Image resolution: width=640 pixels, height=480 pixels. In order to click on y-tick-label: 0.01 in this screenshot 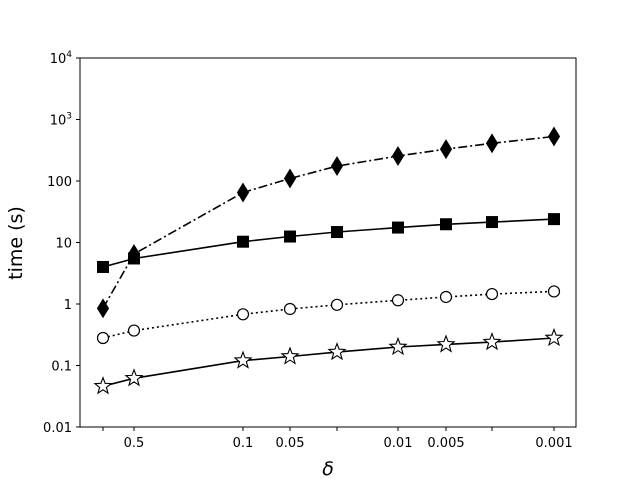, I will do `click(57, 428)`.